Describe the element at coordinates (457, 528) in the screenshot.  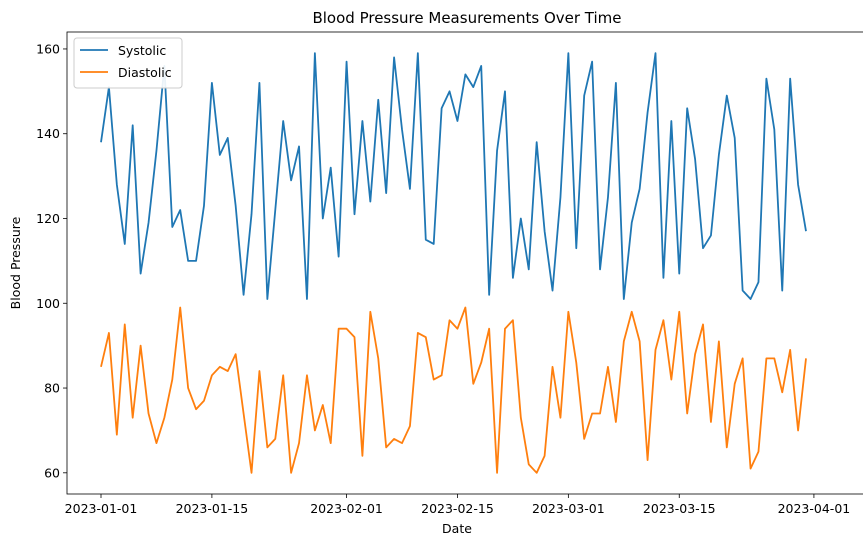
I see `x-axis-label: Date` at that location.